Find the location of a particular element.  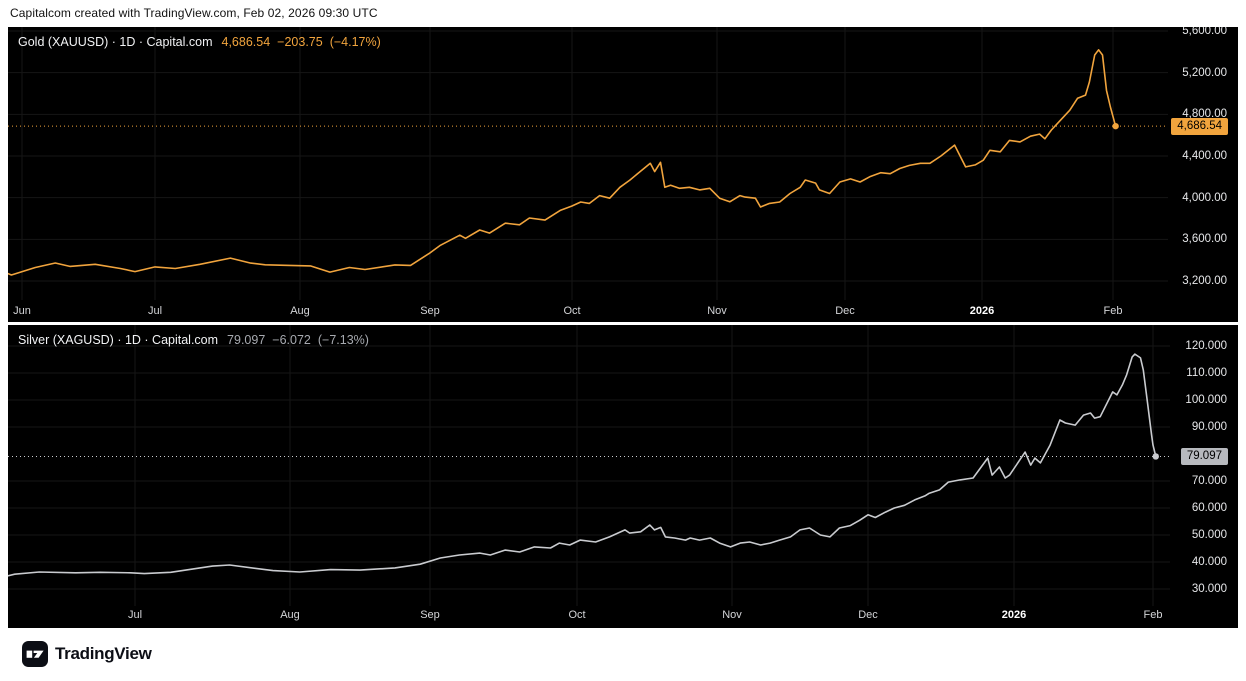

gold-symbol-title: Gold (XAUUSD) · 1D · Capital.com is located at coordinates (115, 42).